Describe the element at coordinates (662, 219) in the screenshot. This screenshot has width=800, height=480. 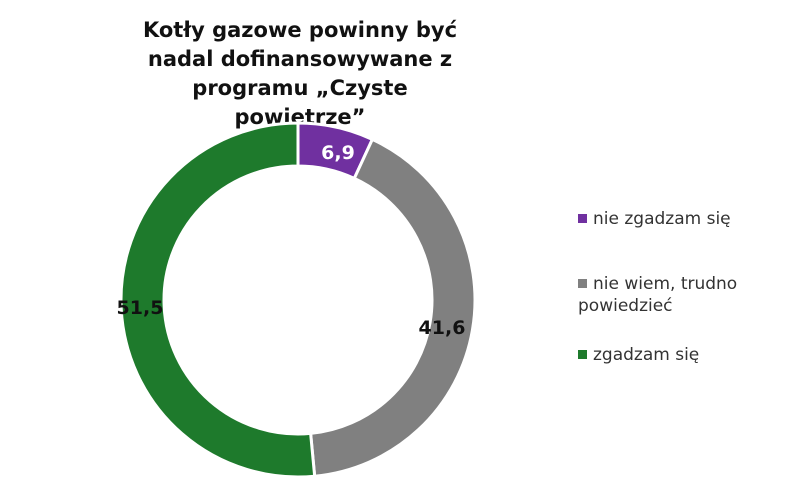
I see `legend-label: nie zgadzam się` at that location.